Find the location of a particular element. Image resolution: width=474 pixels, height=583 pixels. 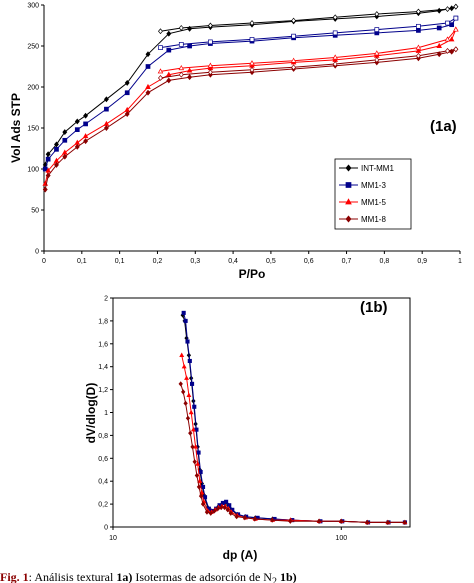

y-tick-label: 1,8 is located at coordinates (103, 321).